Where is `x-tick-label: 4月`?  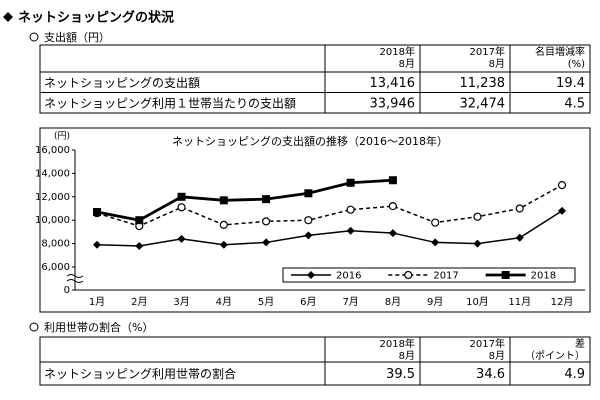
x-tick-label: 4月 is located at coordinates (224, 302).